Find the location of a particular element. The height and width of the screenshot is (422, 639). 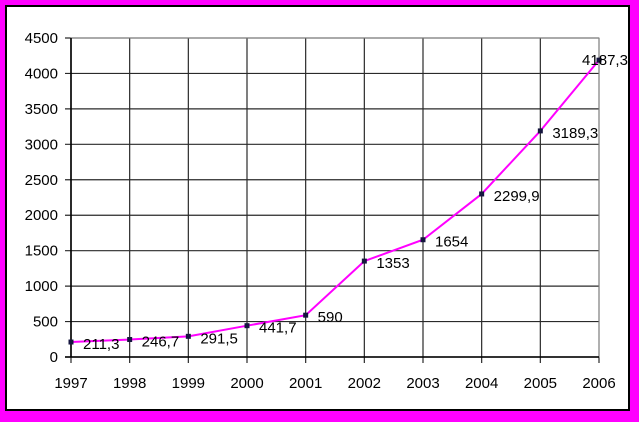

y-axis-tick-label: 4500 is located at coordinates (41, 38).